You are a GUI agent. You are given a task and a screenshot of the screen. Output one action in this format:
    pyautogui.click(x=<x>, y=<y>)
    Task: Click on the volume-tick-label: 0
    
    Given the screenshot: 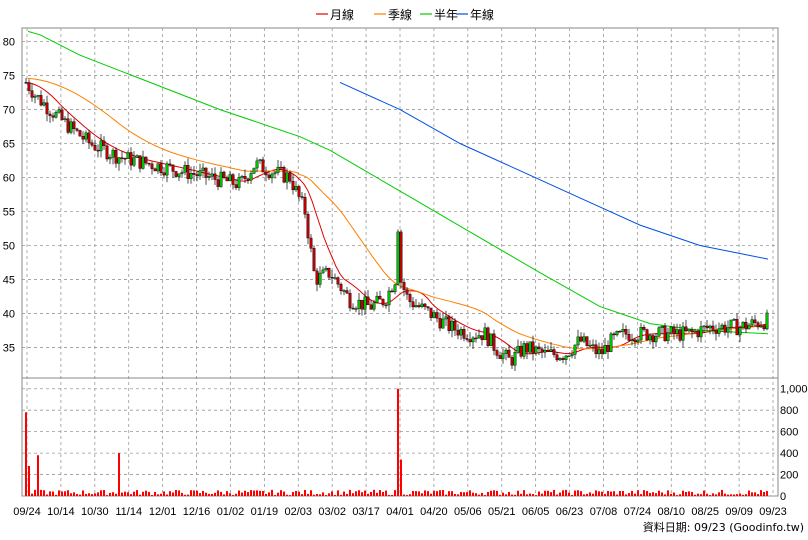 What is the action you would take?
    pyautogui.click(x=783, y=497)
    